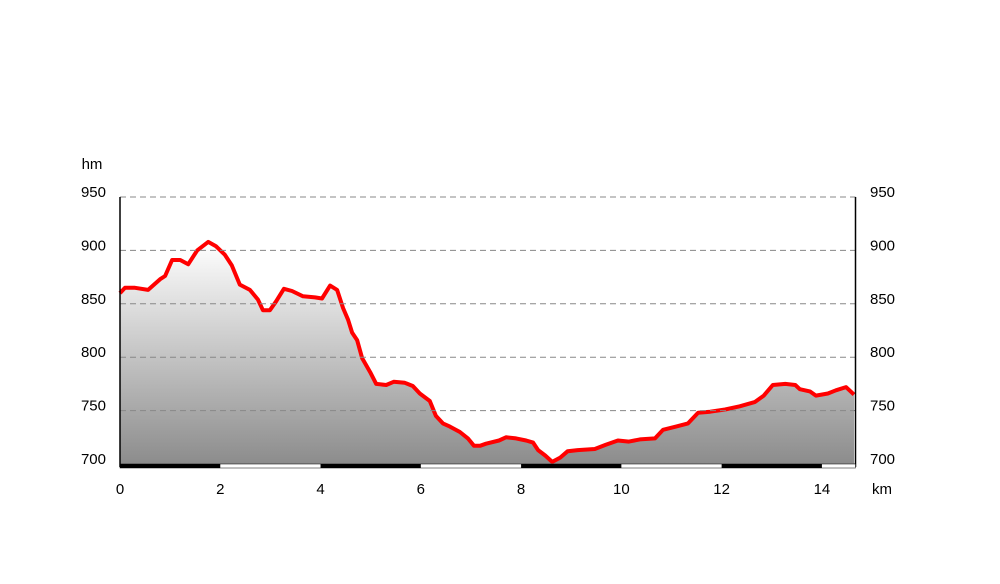  What do you see at coordinates (621, 489) in the screenshot?
I see `x-tick-label: 10` at bounding box center [621, 489].